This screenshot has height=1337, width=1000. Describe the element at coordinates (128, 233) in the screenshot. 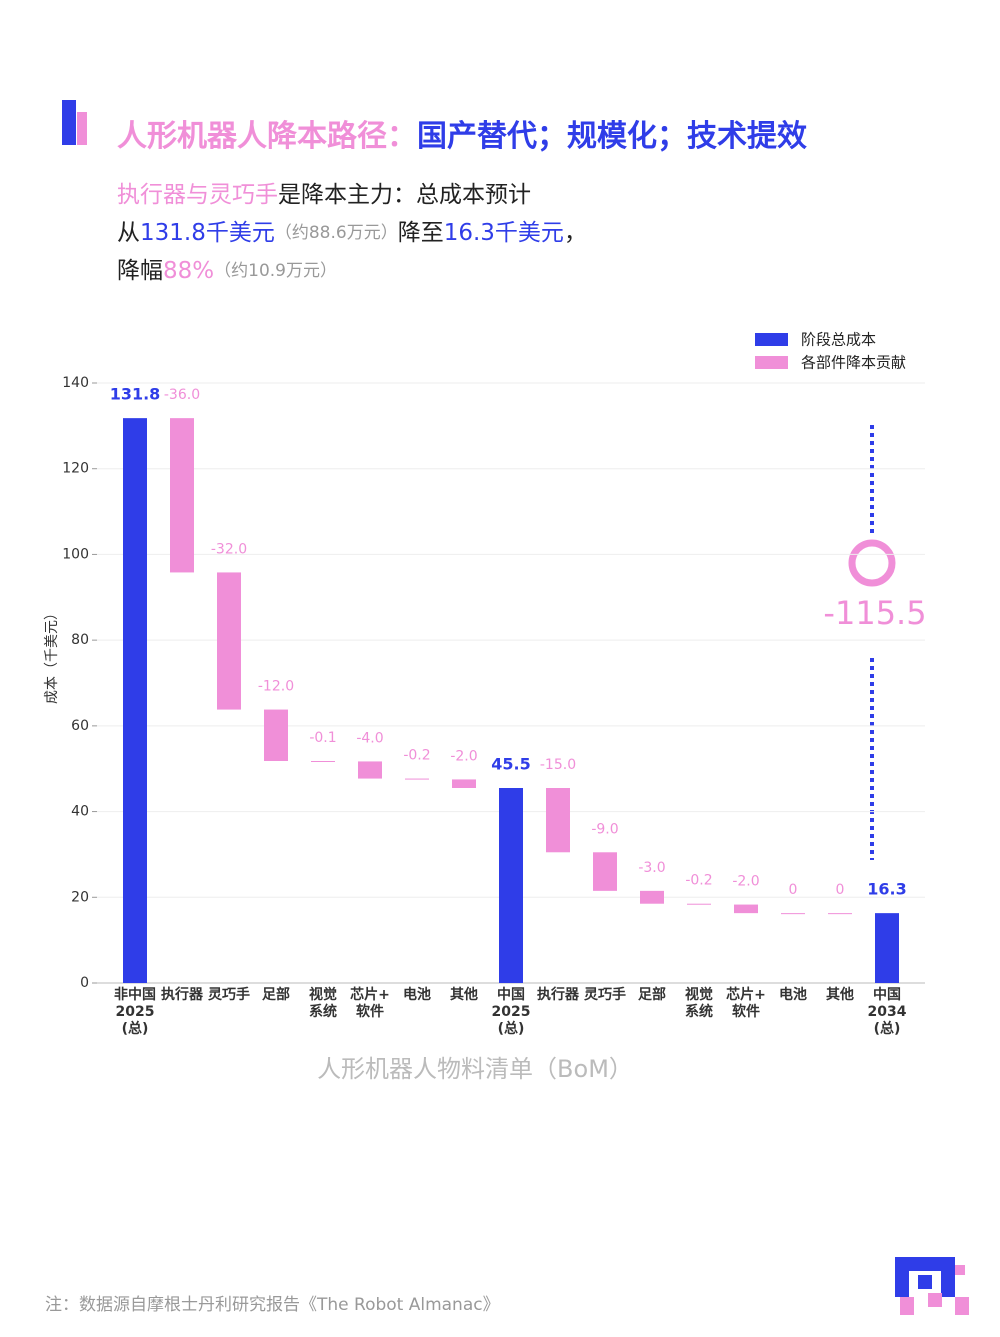

I see `subtitle-part: 从` at that location.